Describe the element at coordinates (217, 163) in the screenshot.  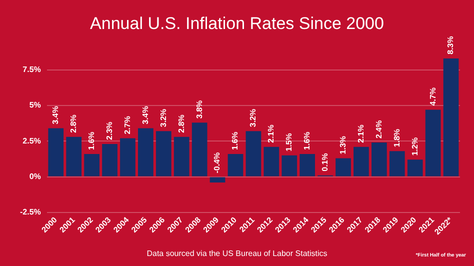
I see `data-label: -0.4%` at that location.